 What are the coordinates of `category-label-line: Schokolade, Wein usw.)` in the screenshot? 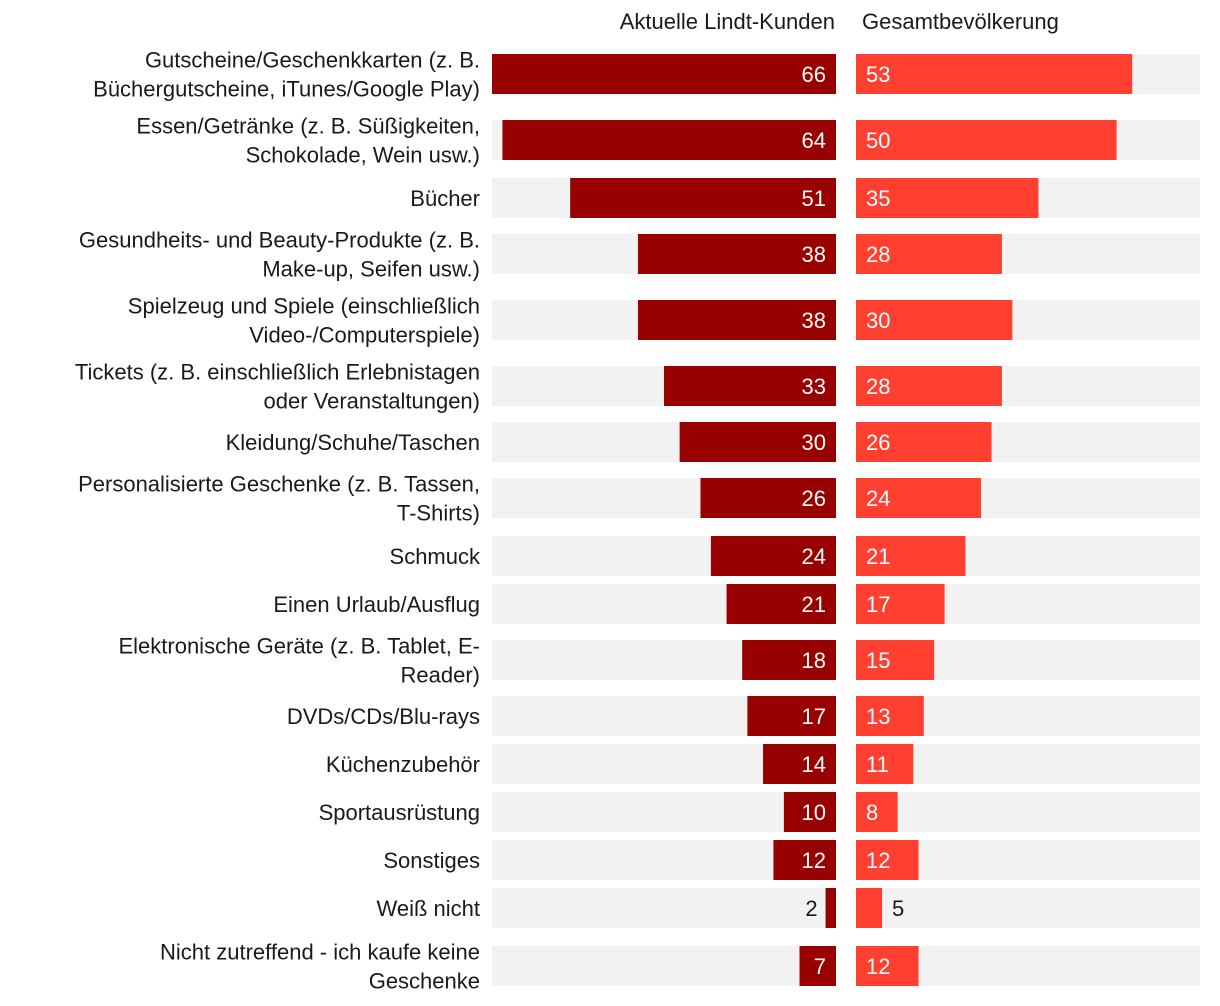 It's located at (363, 155).